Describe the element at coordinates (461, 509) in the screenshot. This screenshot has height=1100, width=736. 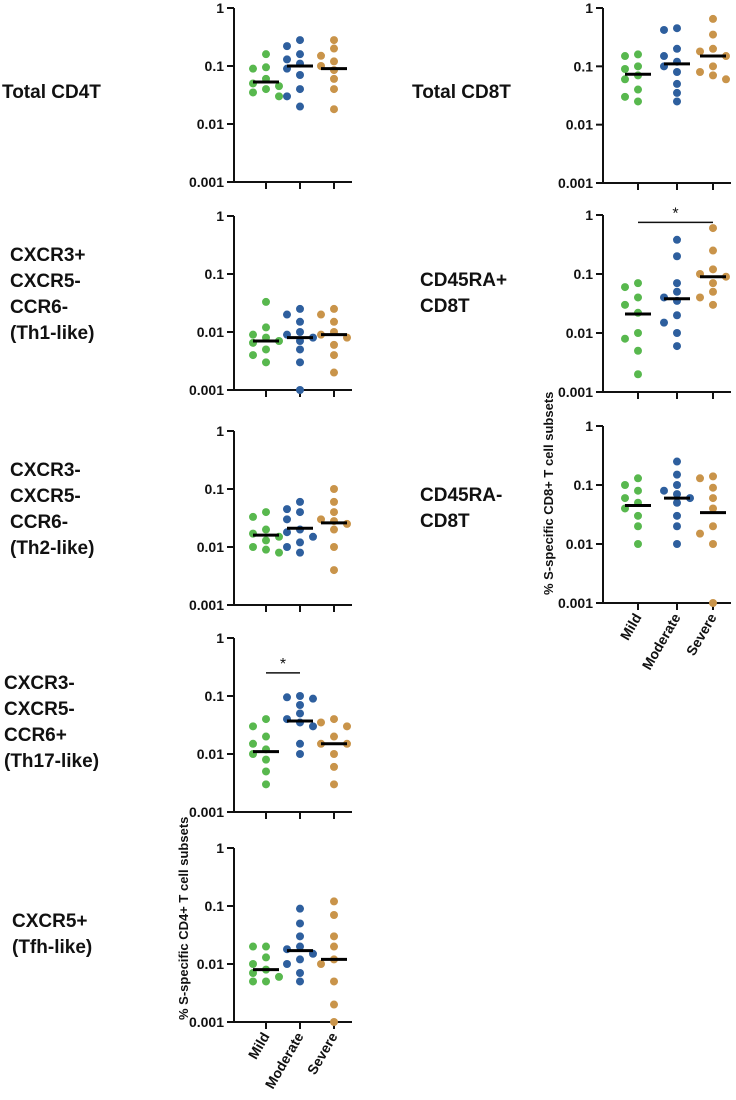
I see `row-label-cd45ra-neg: CD45RA- CD8T` at that location.